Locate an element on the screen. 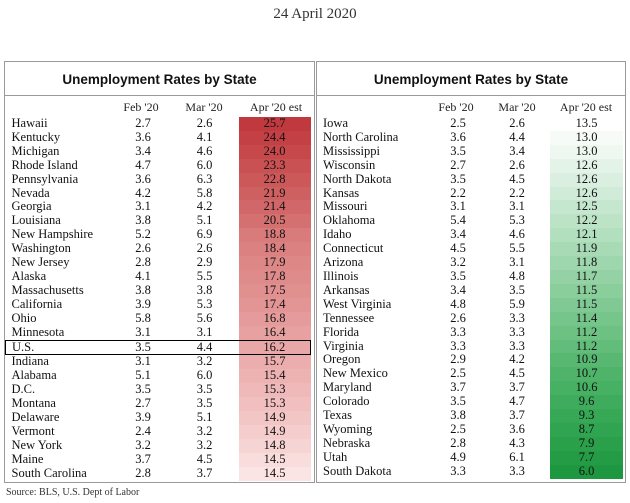 The image size is (630, 503). apr-rate: 14.5 is located at coordinates (274, 459).